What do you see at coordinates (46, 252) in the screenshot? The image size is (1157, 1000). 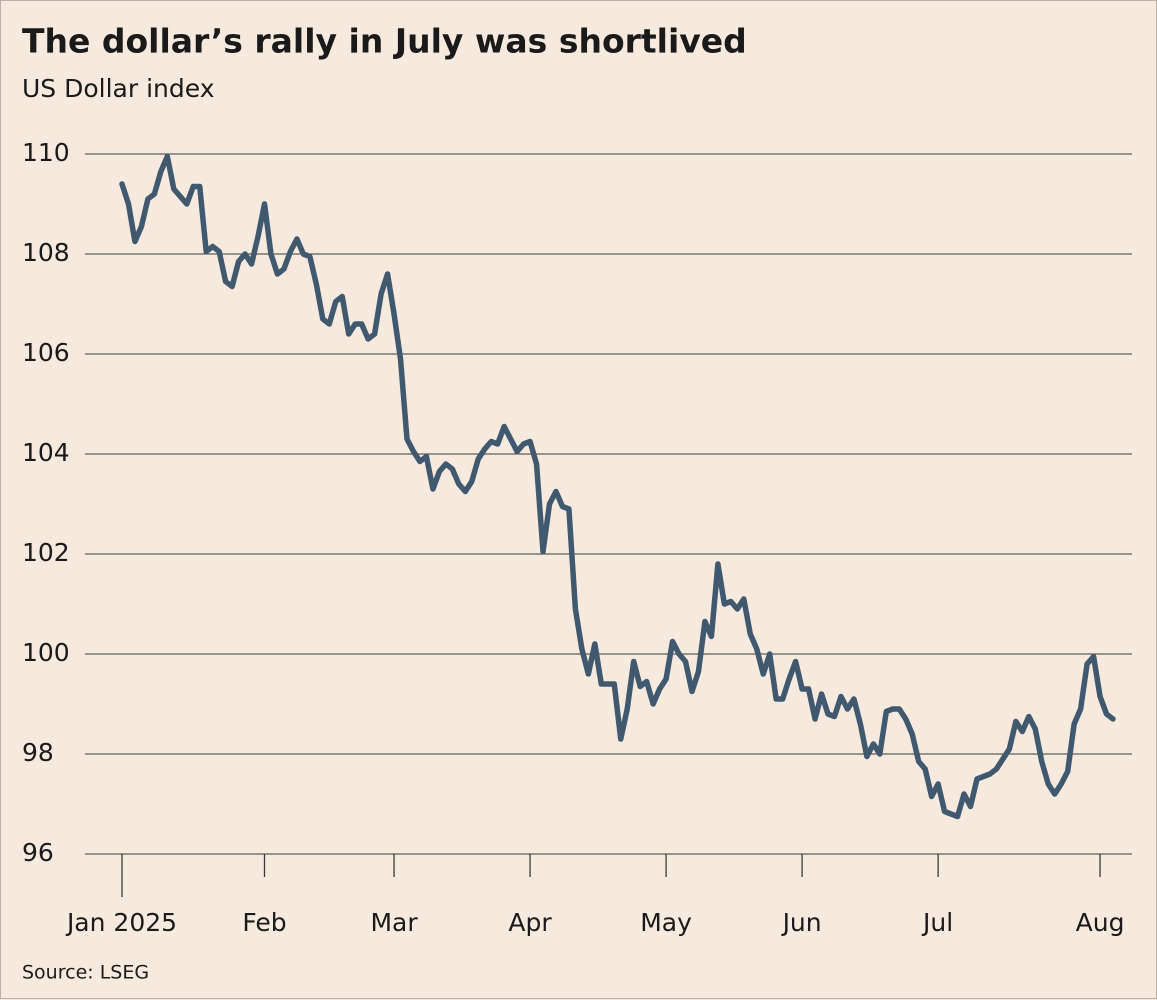 I see `y-tick-label: 108` at bounding box center [46, 252].